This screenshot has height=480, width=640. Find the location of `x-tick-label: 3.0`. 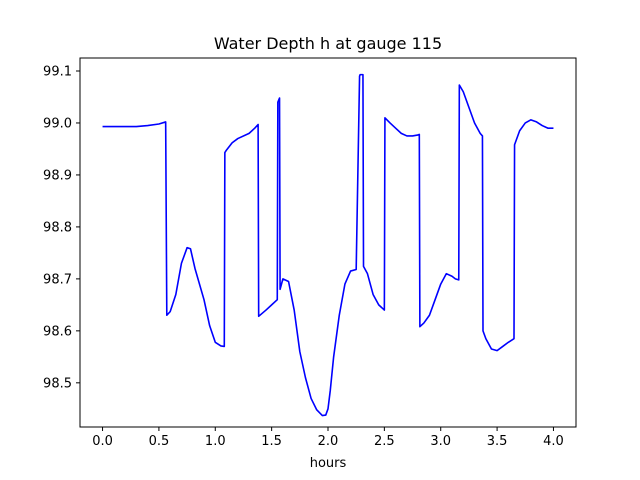

x-tick-label: 3.0 is located at coordinates (440, 441).